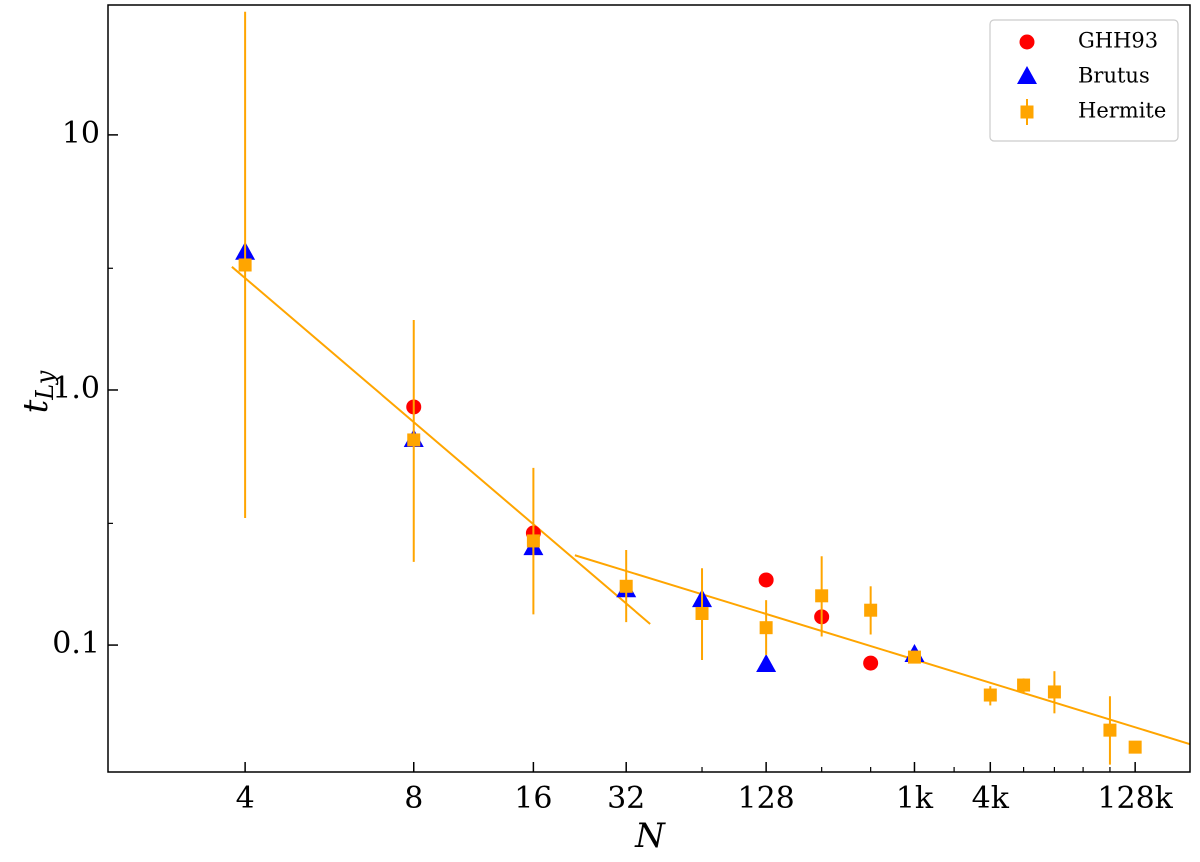 This screenshot has width=1200, height=862. Describe the element at coordinates (1118, 41) in the screenshot. I see `legend-label: GHH93` at that location.